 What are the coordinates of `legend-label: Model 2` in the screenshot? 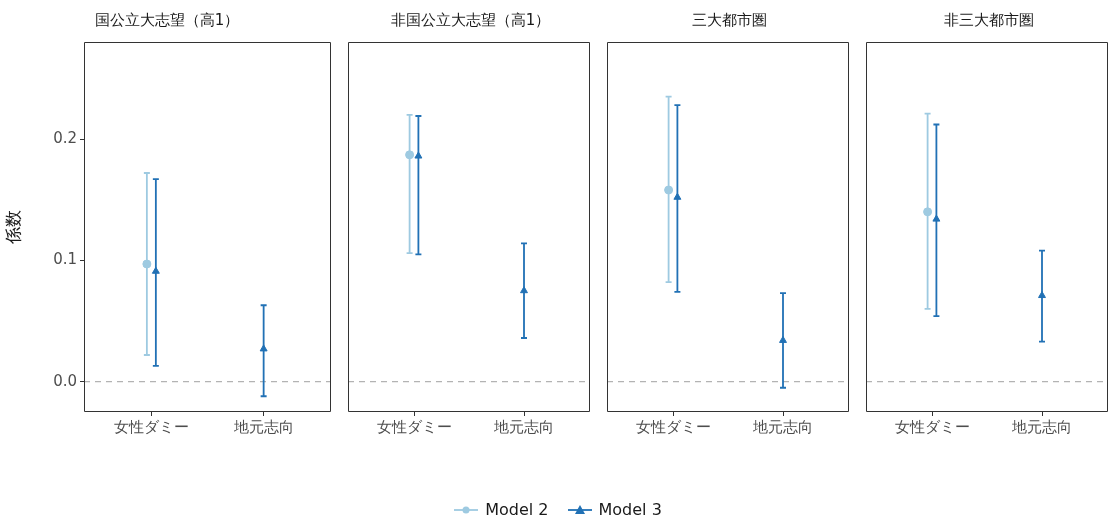 It's located at (517, 509).